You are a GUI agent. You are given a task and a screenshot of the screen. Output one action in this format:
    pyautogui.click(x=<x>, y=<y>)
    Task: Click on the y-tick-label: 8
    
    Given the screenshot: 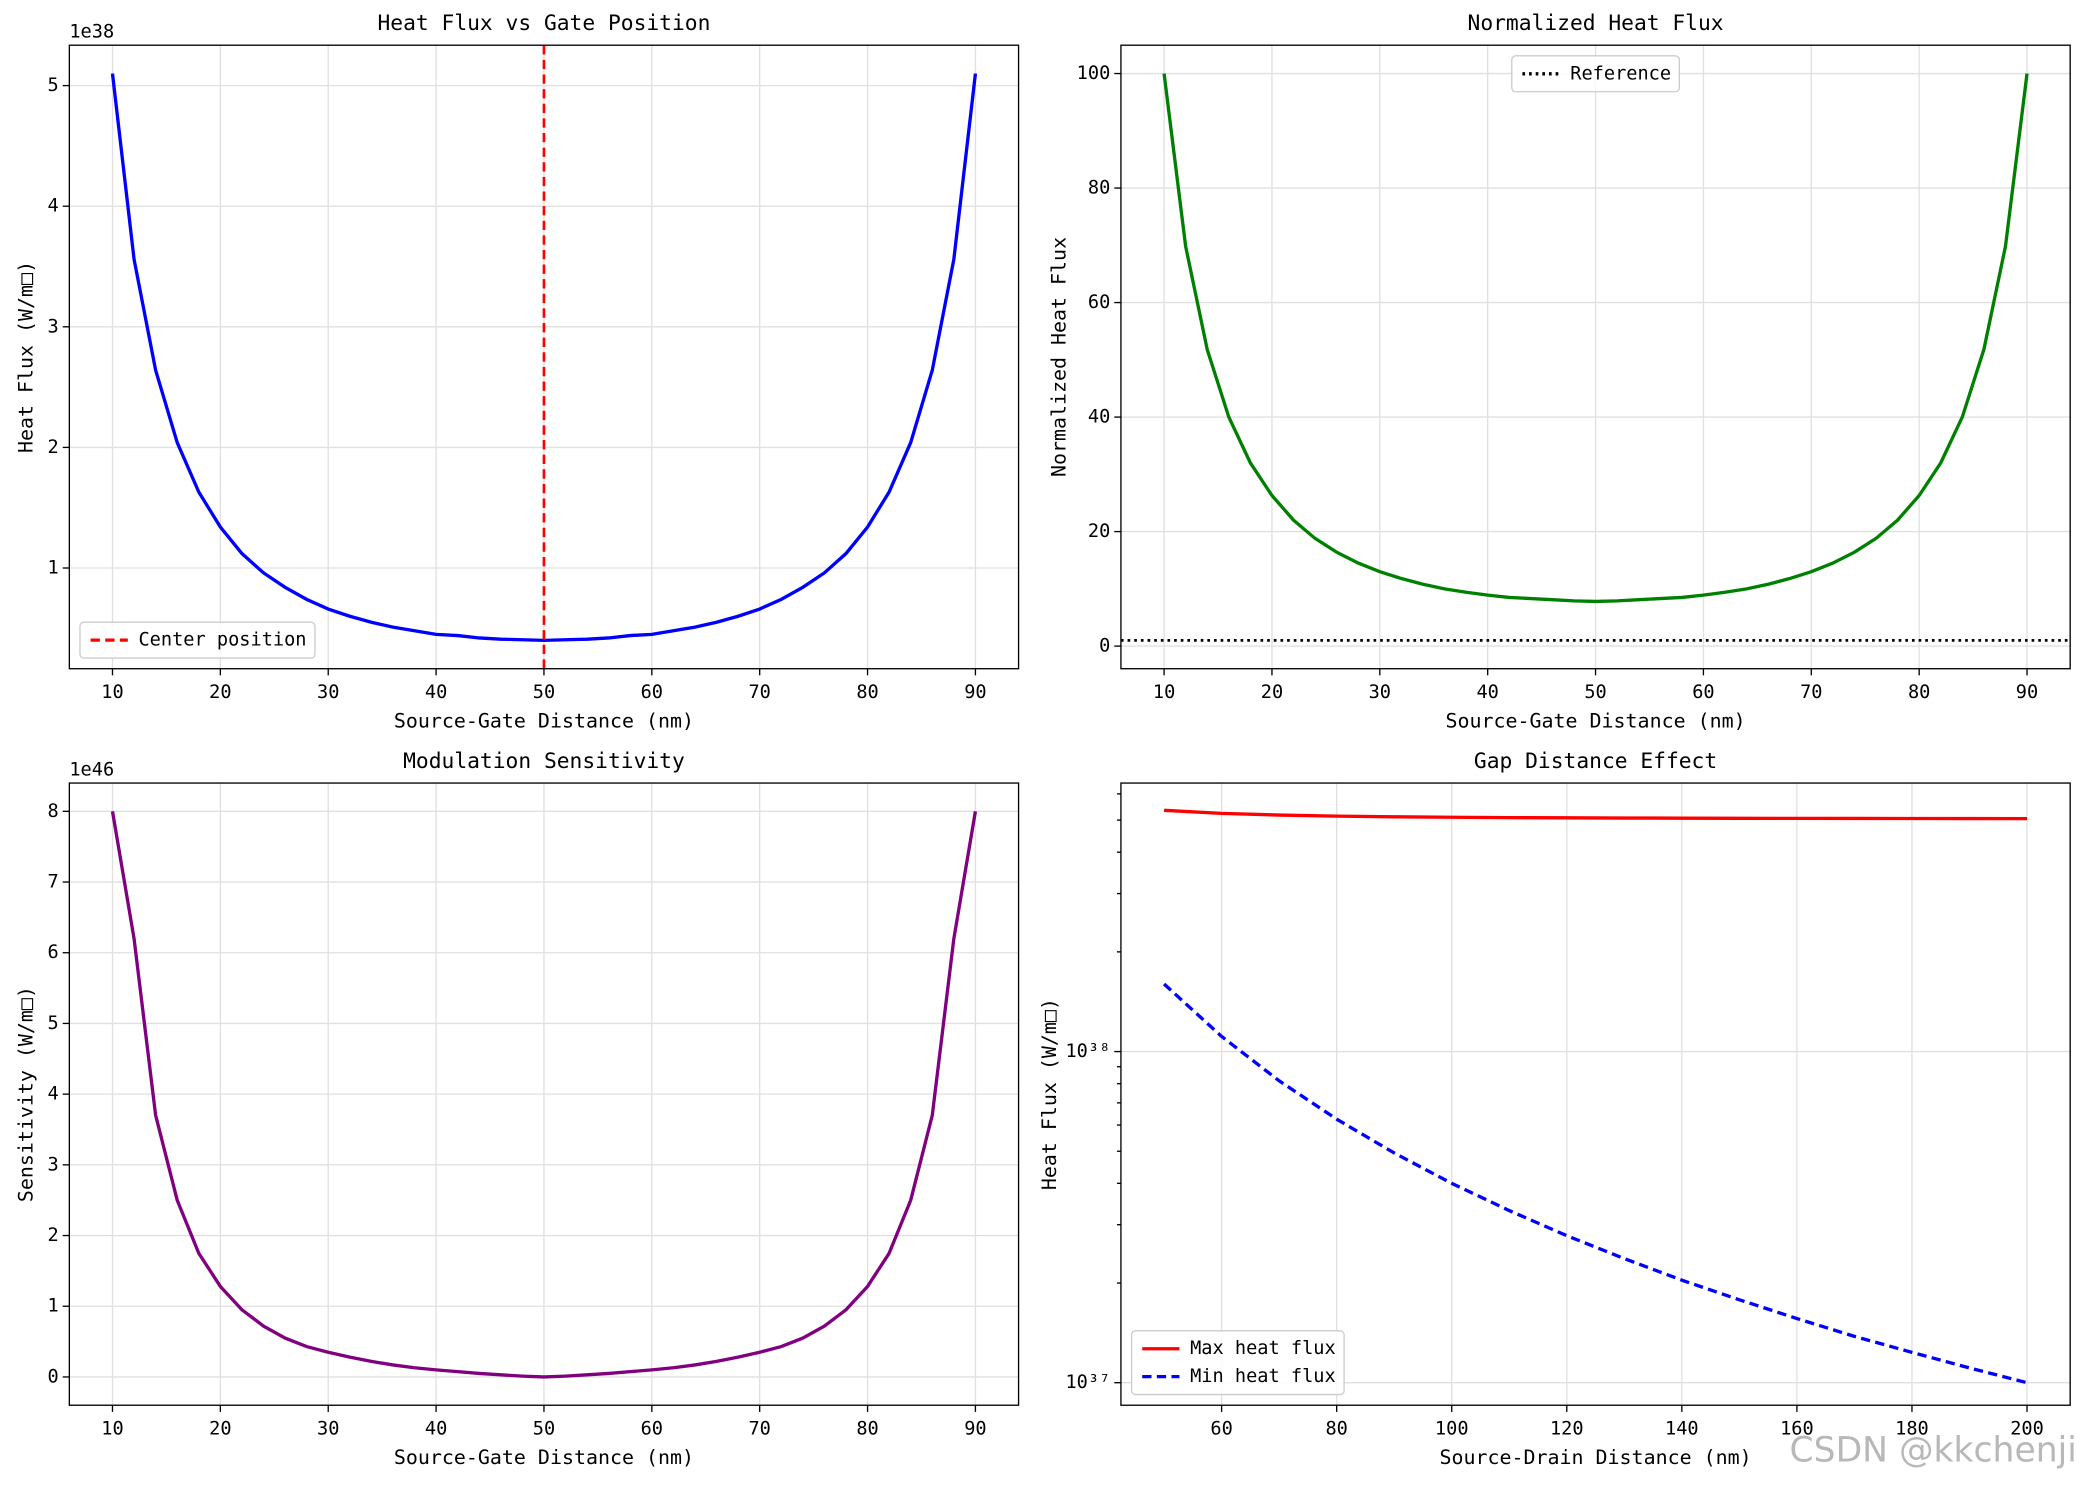 What is the action you would take?
    pyautogui.click(x=52, y=811)
    